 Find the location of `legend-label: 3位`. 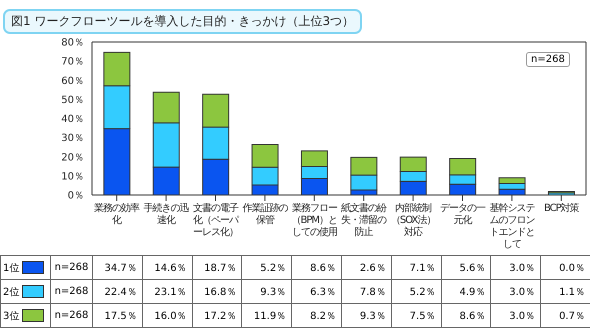

legend-label: 3位 is located at coordinates (11, 316).